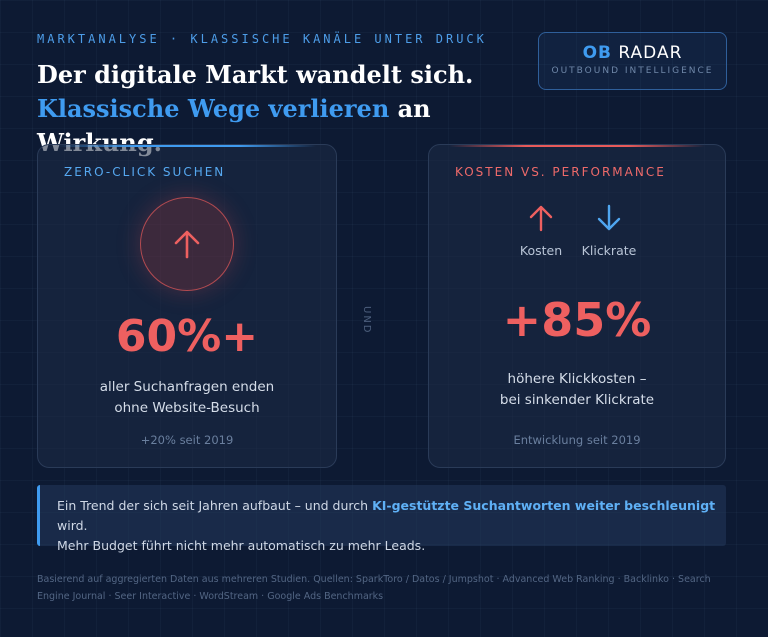 Image resolution: width=768 pixels, height=637 pixels. I want to click on desc-line1: aller Suchanfragen enden, so click(187, 387).